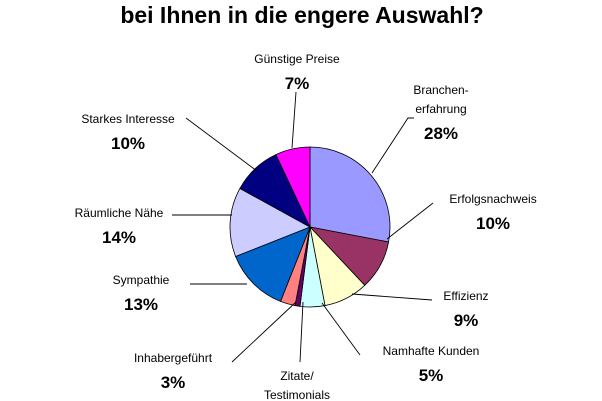 The width and height of the screenshot is (602, 401). I want to click on slice-label: Branchen-erfahrung 28%, so click(440, 113).